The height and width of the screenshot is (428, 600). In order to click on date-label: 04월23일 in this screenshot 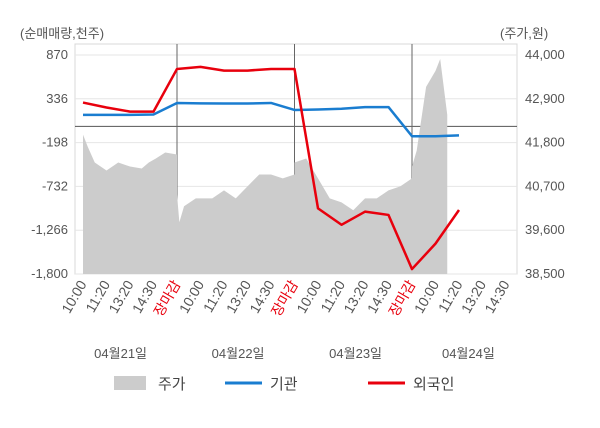, I will do `click(355, 353)`.